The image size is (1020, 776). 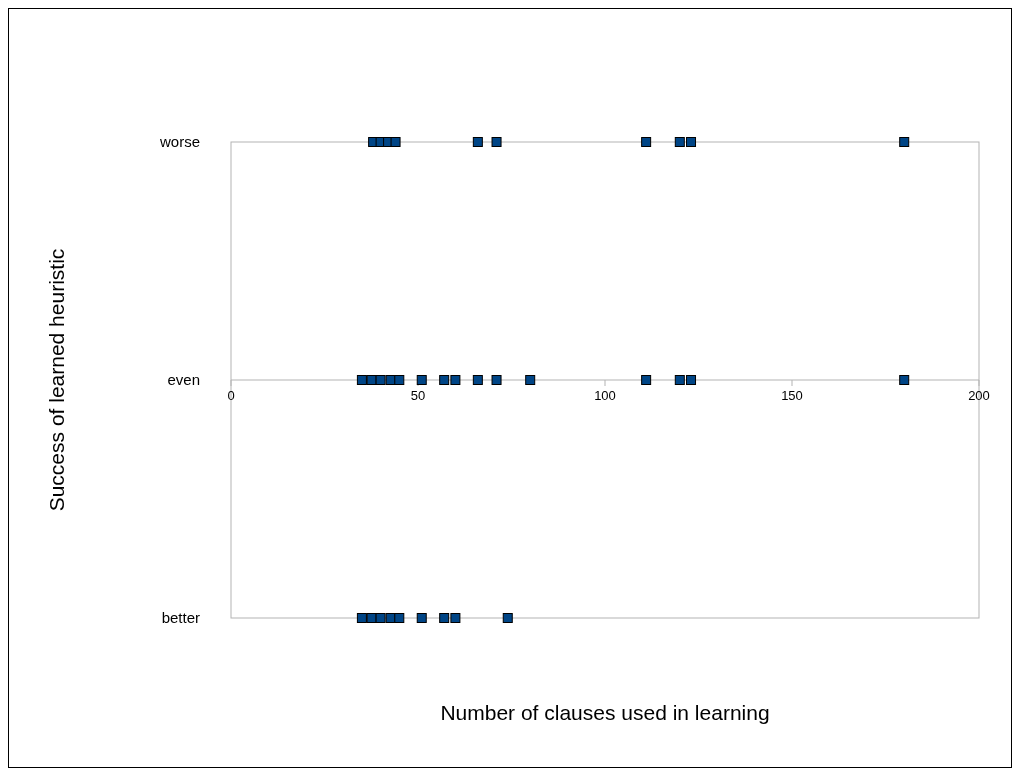 What do you see at coordinates (231, 395) in the screenshot?
I see `x-tick-label: 0` at bounding box center [231, 395].